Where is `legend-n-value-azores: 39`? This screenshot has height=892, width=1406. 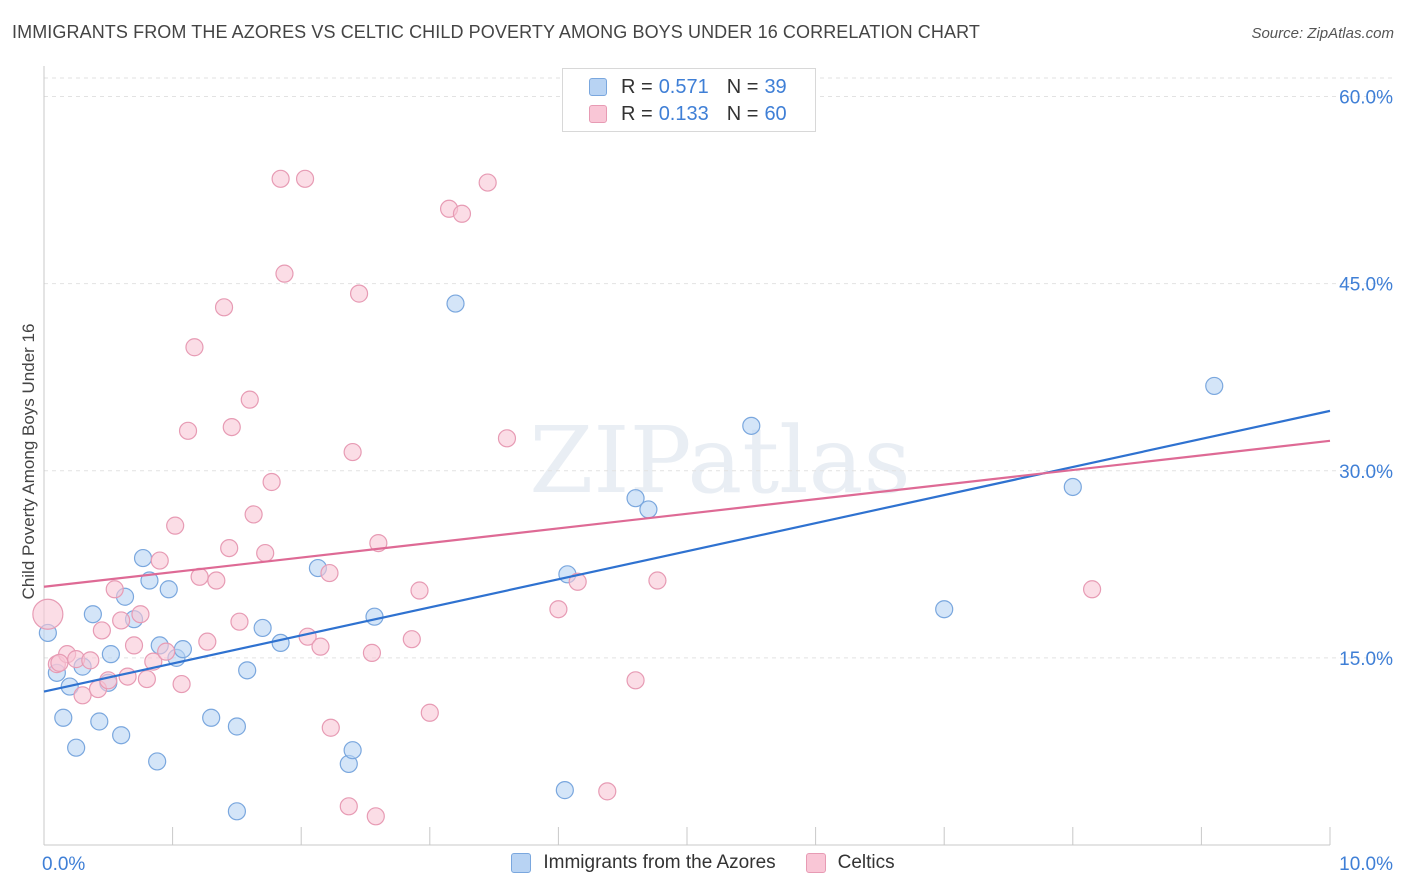 legend-n-value-azores: 39 is located at coordinates (775, 86).